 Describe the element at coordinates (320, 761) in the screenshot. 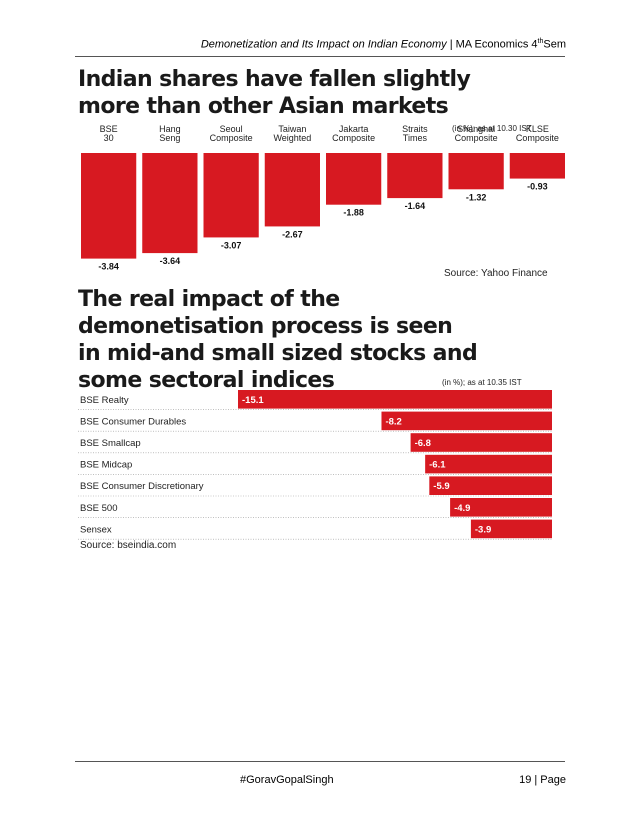

I see `footer-rule` at that location.